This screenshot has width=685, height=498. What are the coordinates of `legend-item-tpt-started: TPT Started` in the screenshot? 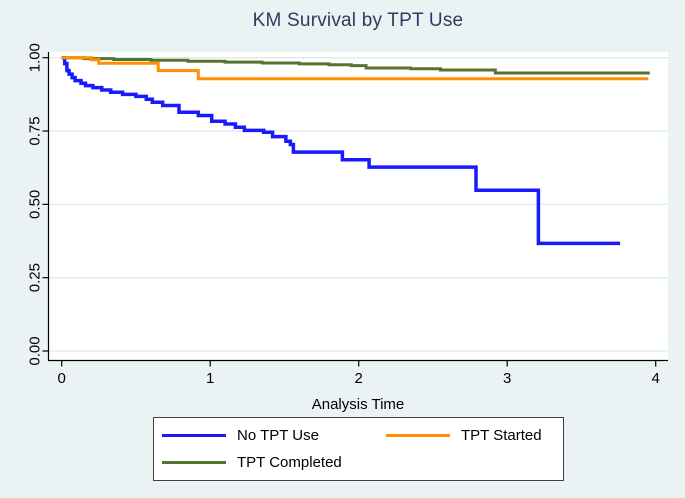 It's located at (464, 435).